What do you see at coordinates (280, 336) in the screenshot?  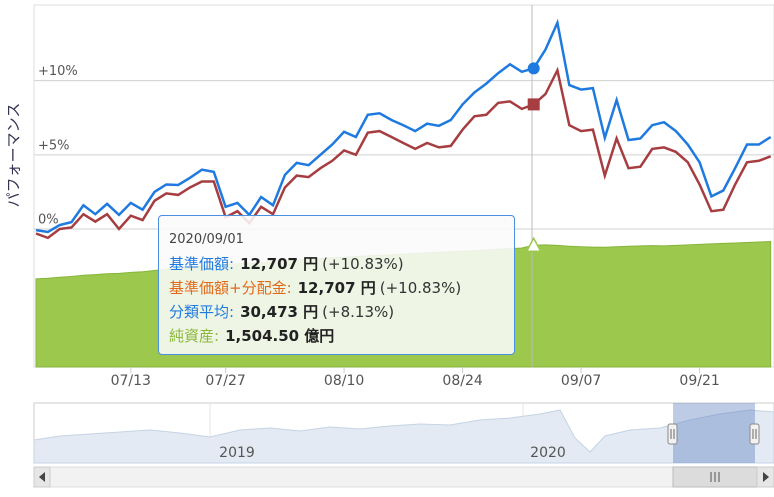 I see `tooltip-value: 1,504.50 億円` at bounding box center [280, 336].